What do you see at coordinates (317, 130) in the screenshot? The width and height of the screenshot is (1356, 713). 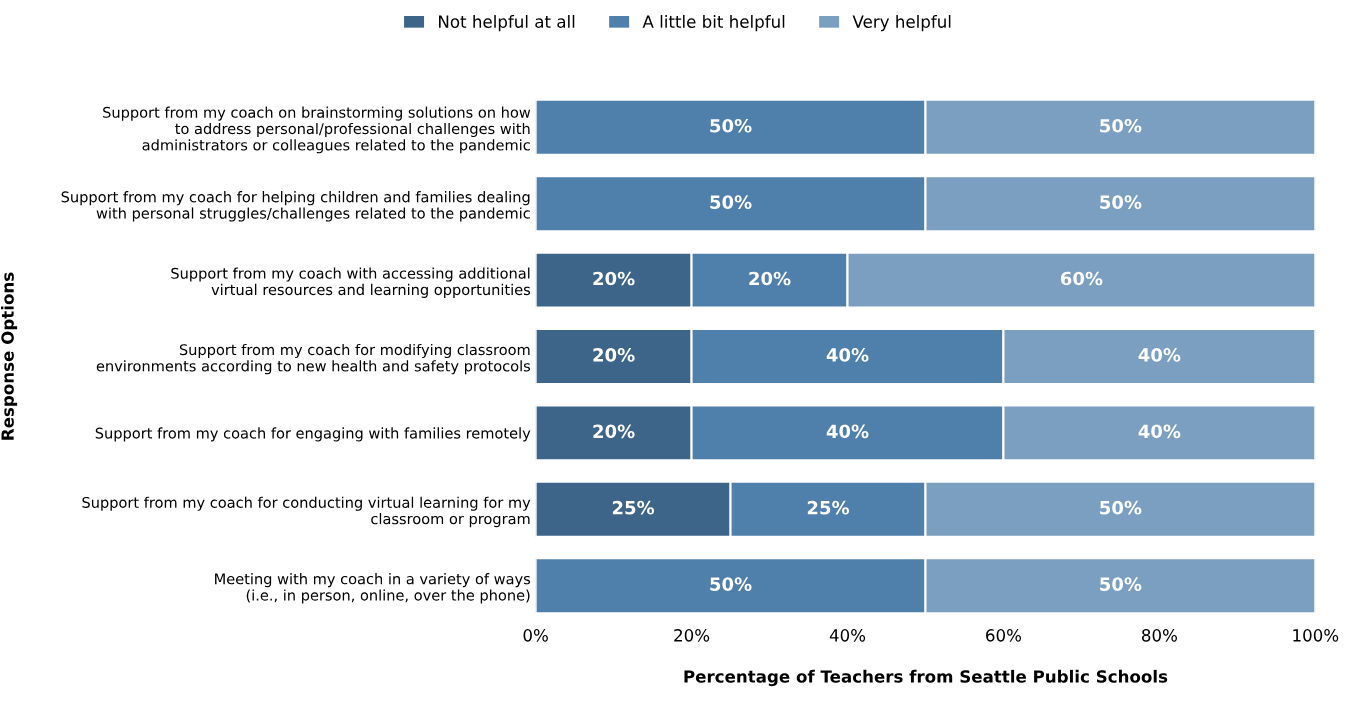 I see `y-tick-label: Support from my coach on brainstorming solutions on how to address personal/professional challenges with administrators or colleagues related to the pandemic` at bounding box center [317, 130].